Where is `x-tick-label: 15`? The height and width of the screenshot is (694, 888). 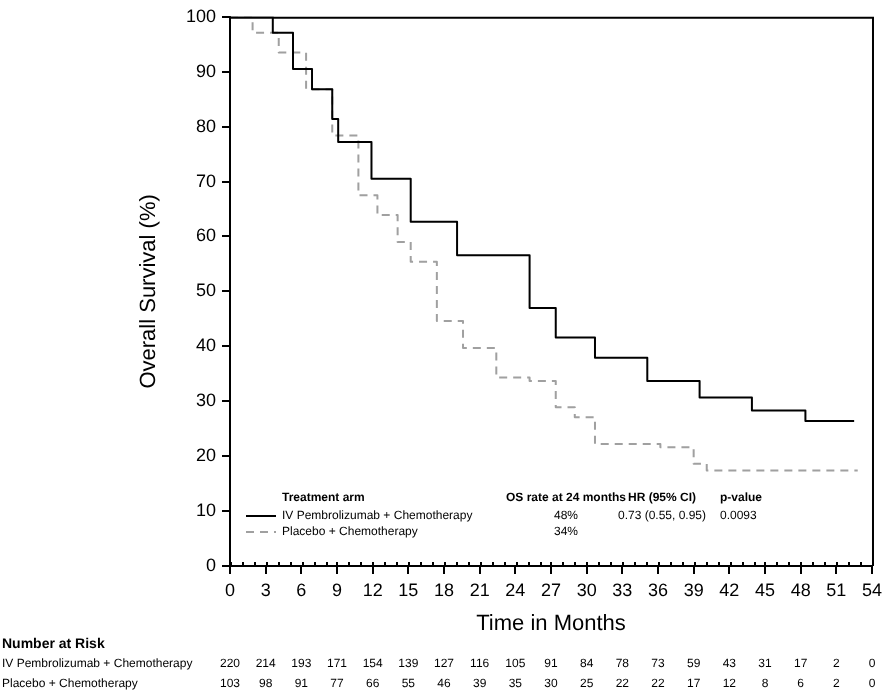
x-tick-label: 15 is located at coordinates (408, 589).